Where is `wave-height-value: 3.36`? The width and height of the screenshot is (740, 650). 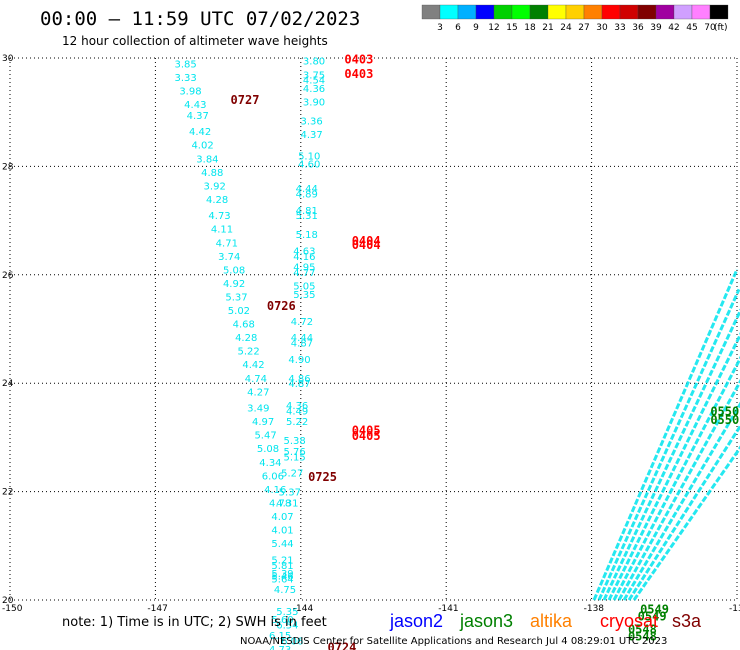 wave-height-value: 3.36 is located at coordinates (311, 121).